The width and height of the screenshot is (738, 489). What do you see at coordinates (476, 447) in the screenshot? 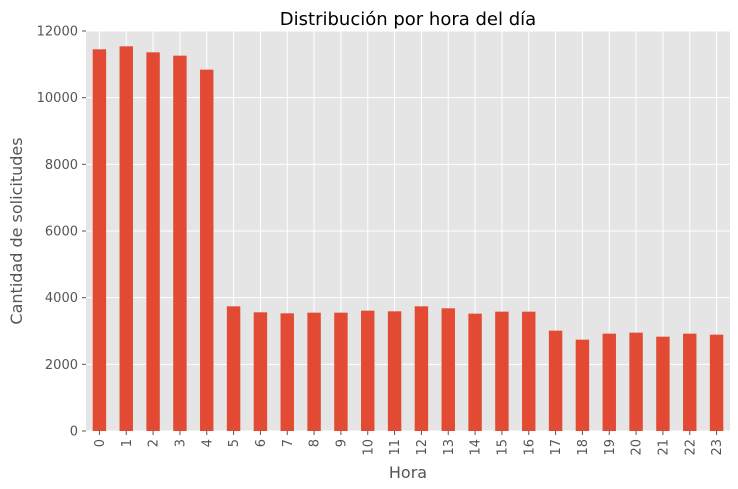
I see `x-tick-label: 14` at bounding box center [476, 447].